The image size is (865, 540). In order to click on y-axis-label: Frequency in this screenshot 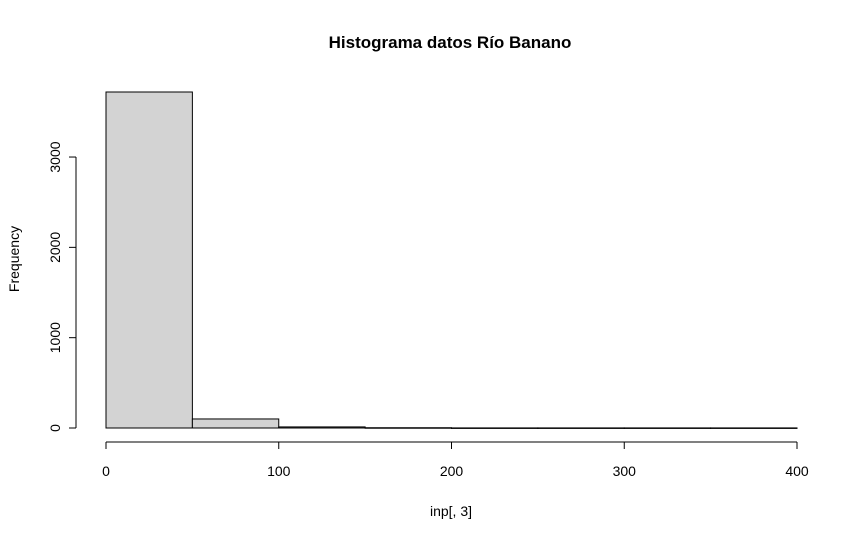, I will do `click(14, 259)`.